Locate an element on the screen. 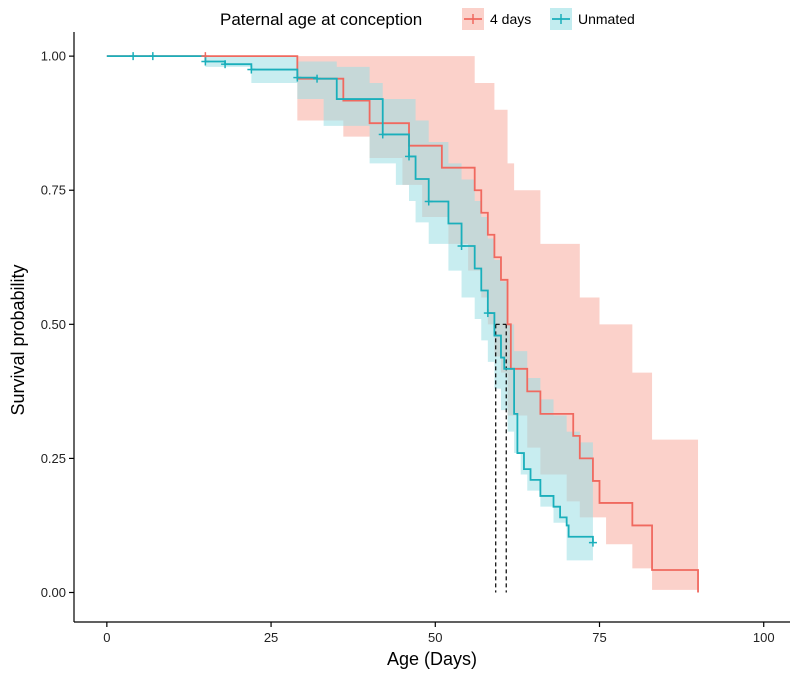 The image size is (800, 677). x-ticks: 0 25 50 75 100 is located at coordinates (439, 633).